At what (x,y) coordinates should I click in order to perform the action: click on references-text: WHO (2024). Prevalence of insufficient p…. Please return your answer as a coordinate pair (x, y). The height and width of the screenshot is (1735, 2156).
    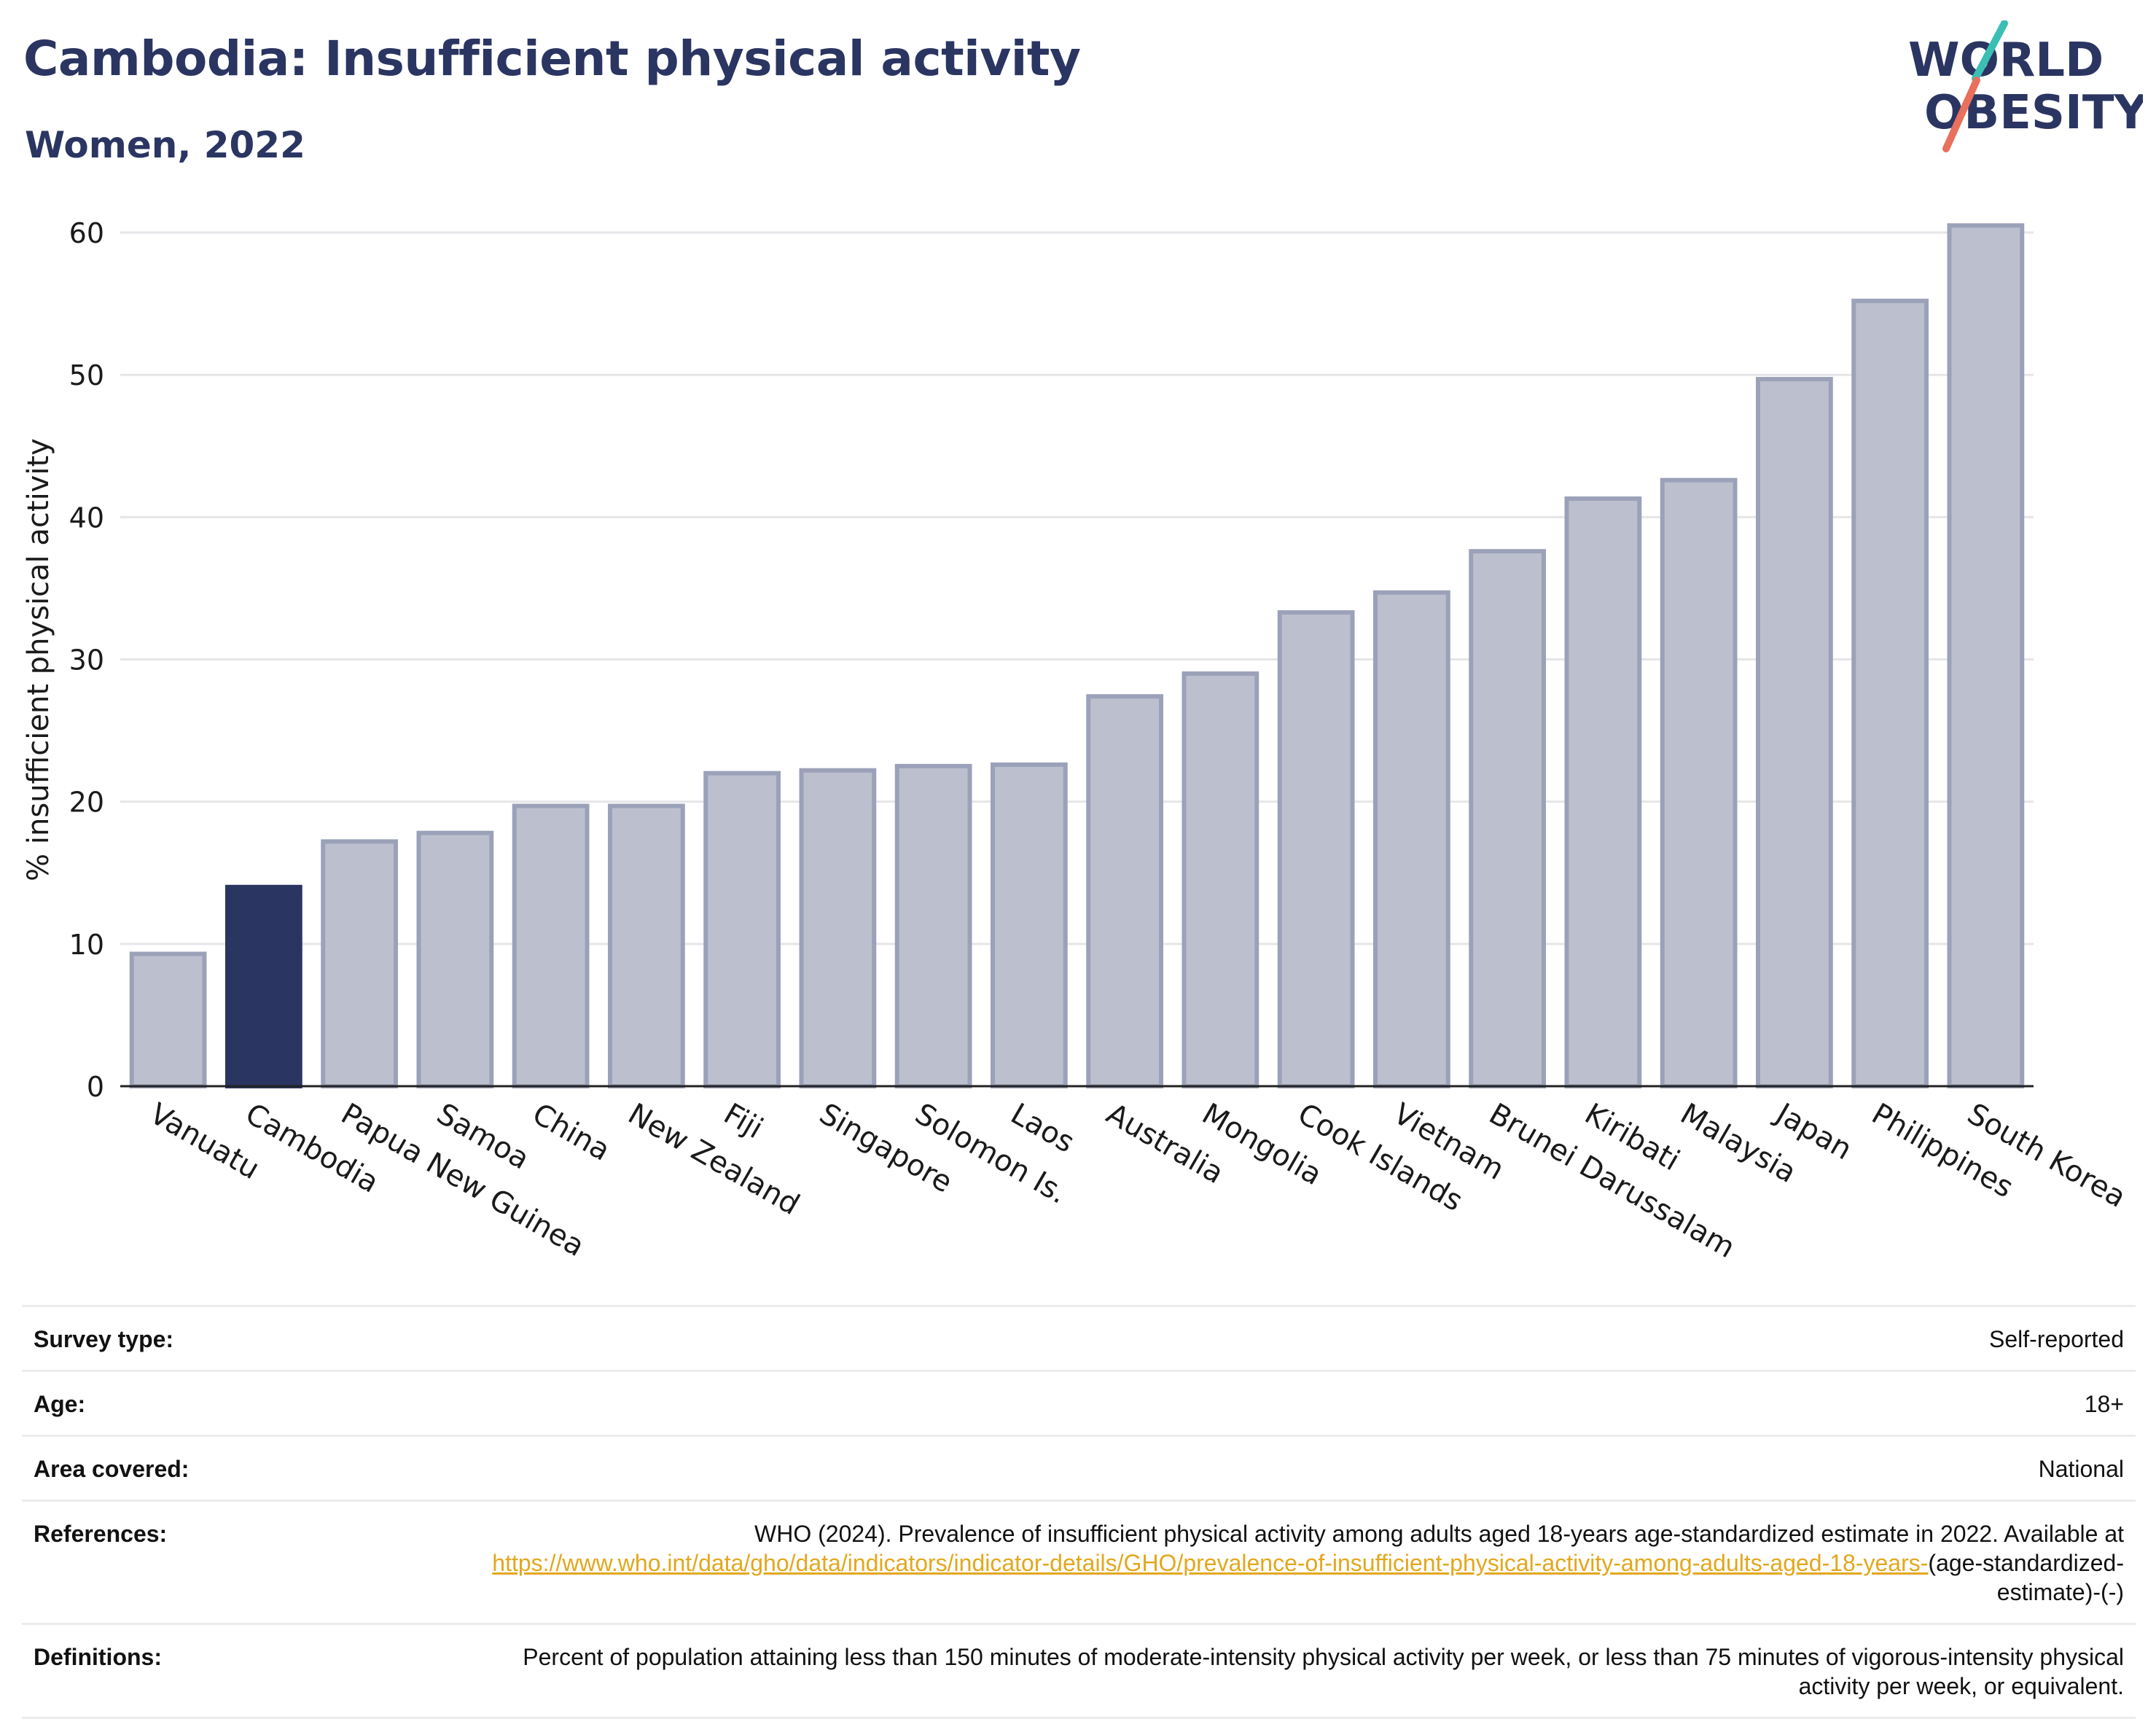
    Looking at the image, I should click on (1439, 1534).